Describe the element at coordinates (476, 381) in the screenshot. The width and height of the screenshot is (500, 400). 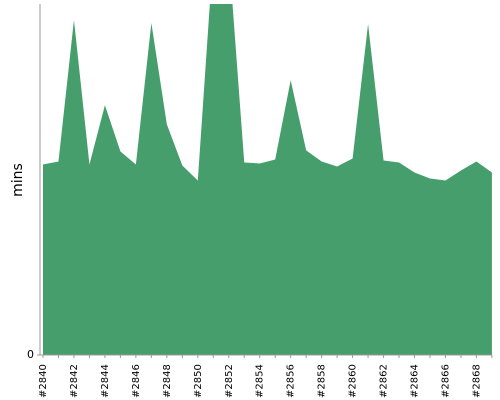
I see `x-tick-label: #2868` at that location.